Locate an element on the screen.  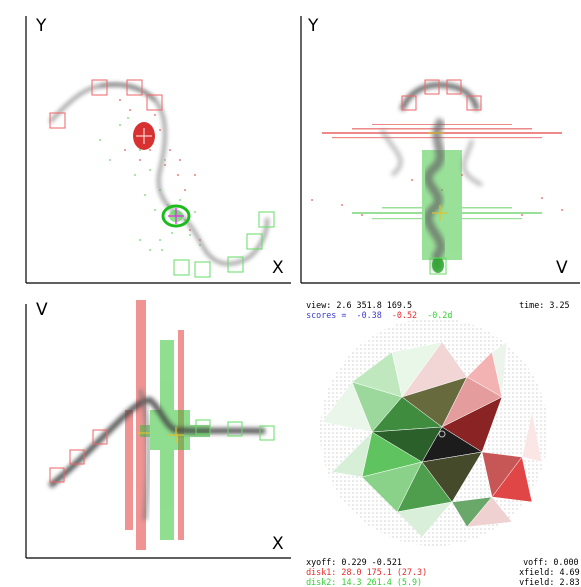
vfield-readout: vfield: 2.83 is located at coordinates (544, 578).